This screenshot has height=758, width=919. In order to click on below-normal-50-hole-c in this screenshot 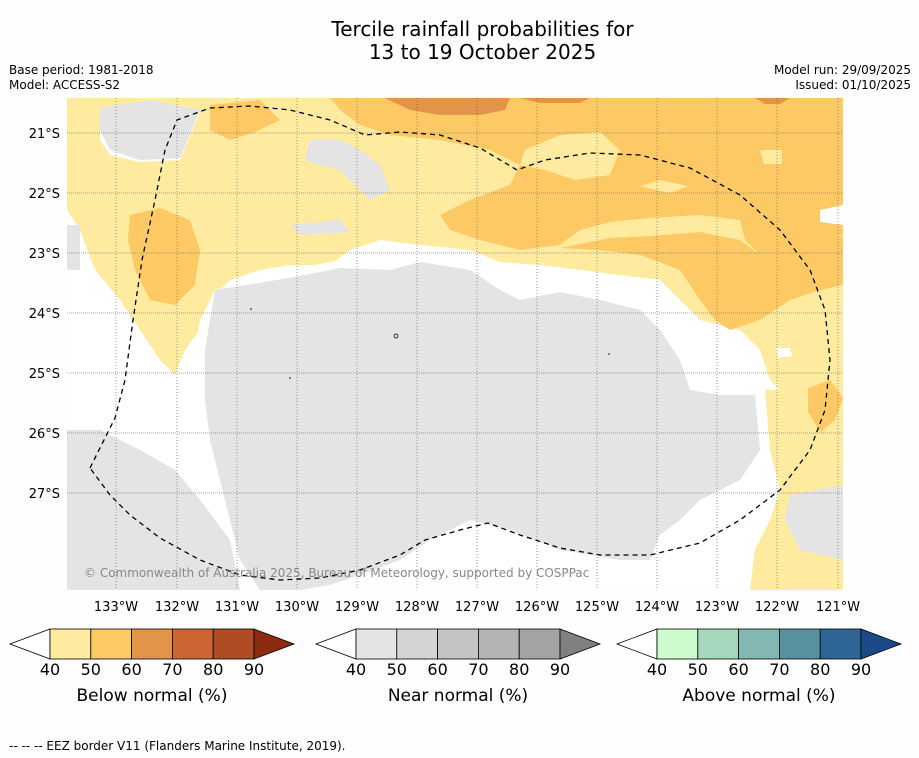, I will do `click(771, 157)`.